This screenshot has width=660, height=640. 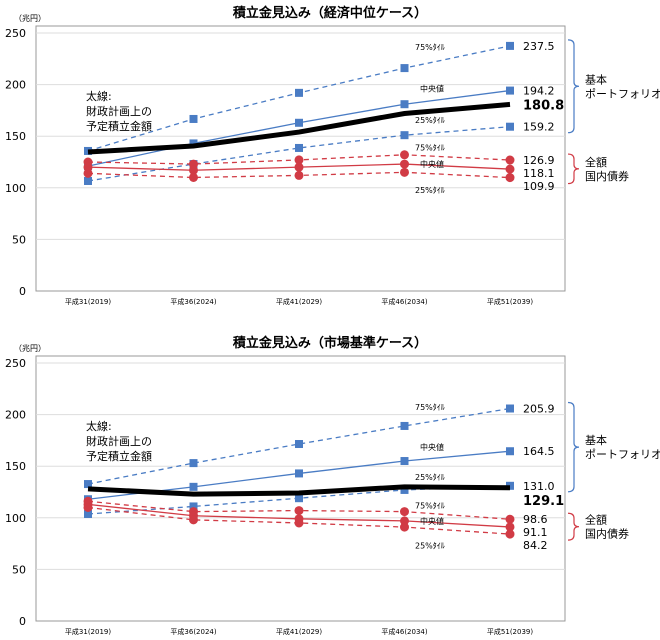 What do you see at coordinates (539, 91) in the screenshot?
I see `end-value-label: 194.2` at bounding box center [539, 91].